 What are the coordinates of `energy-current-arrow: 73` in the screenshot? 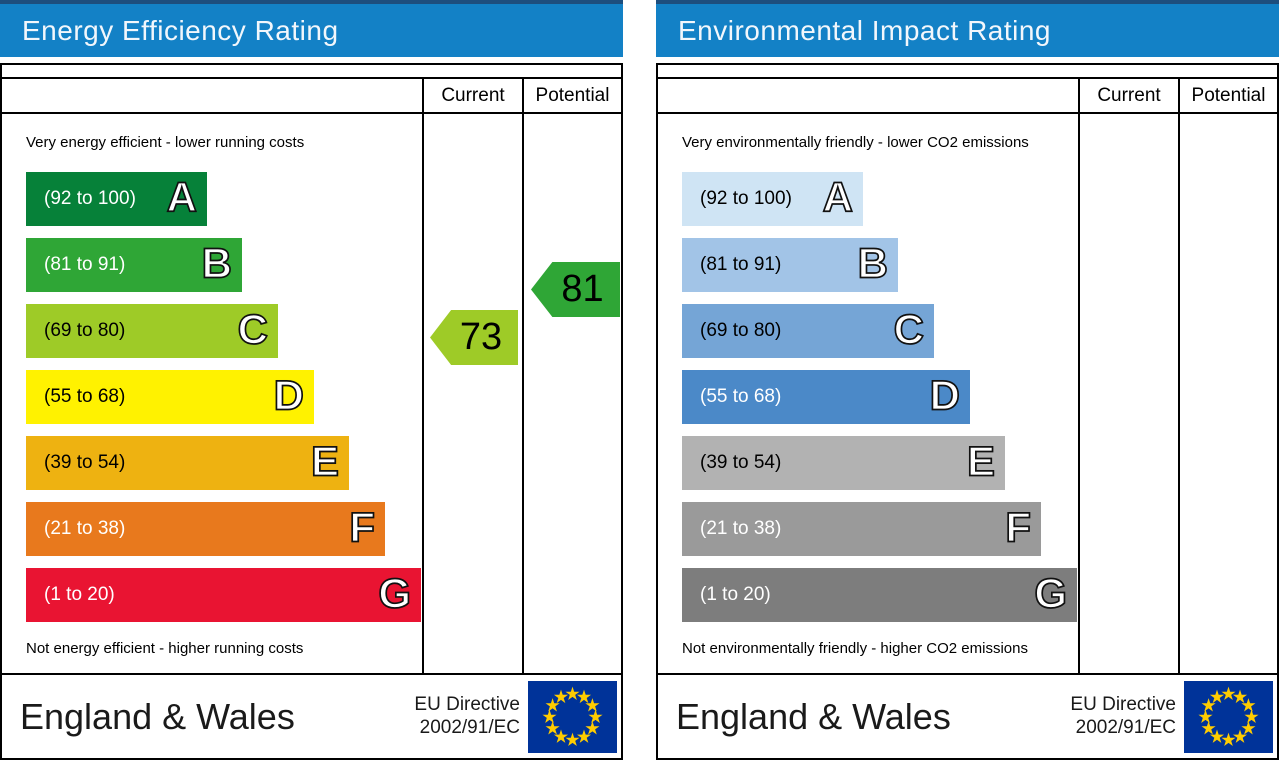 It's located at (474, 337).